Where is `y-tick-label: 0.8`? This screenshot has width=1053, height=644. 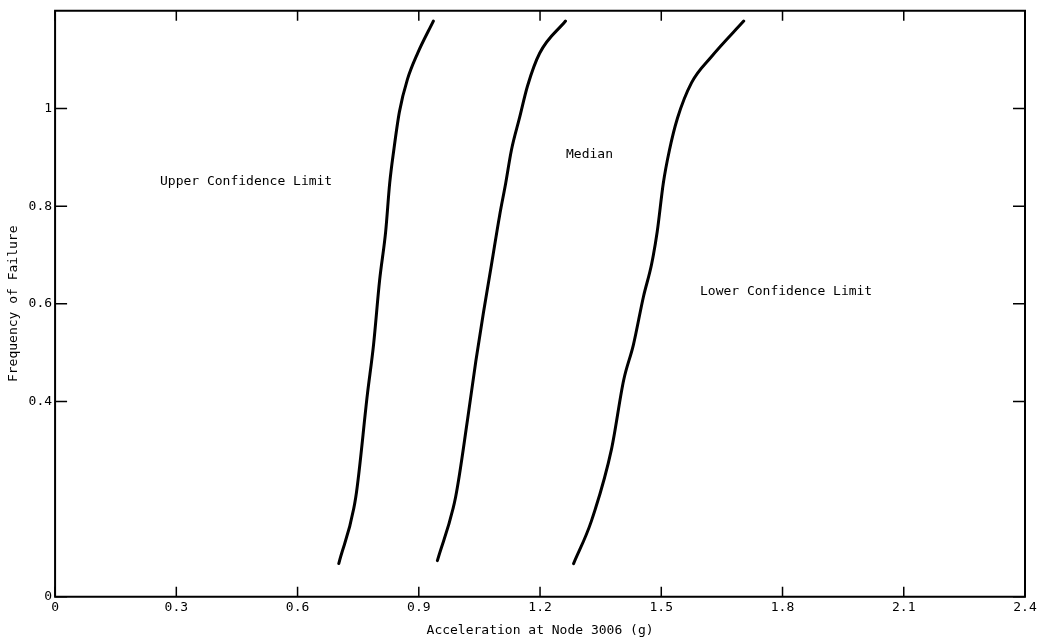
y-tick-label: 0.8 is located at coordinates (40, 205).